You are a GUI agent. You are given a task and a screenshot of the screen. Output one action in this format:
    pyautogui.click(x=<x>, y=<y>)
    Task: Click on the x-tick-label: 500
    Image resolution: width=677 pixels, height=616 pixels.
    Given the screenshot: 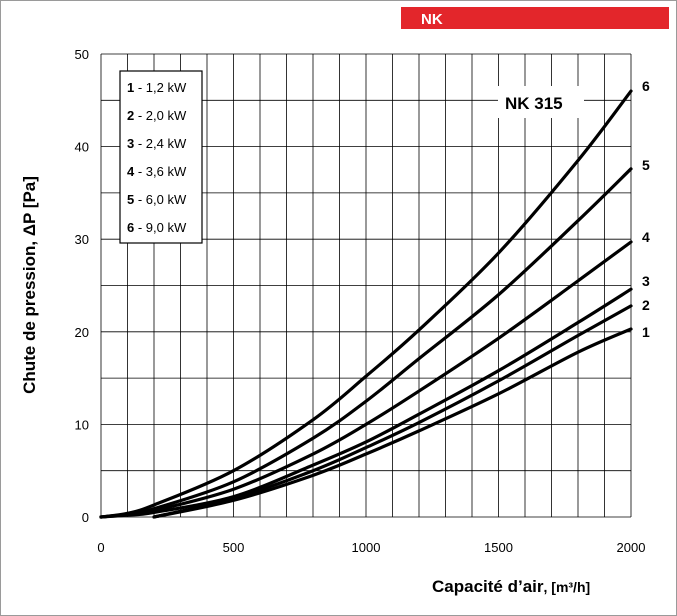 What is the action you would take?
    pyautogui.click(x=234, y=547)
    